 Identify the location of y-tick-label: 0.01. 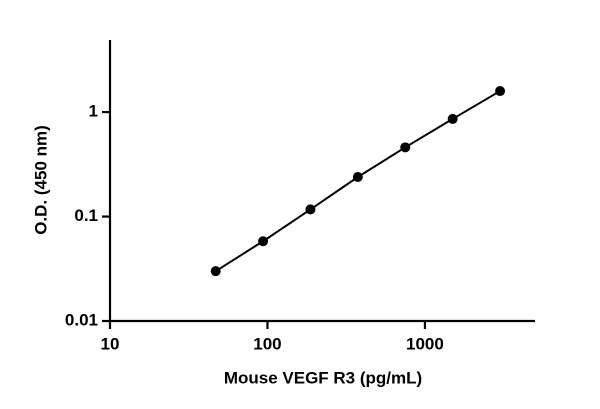
(81, 319).